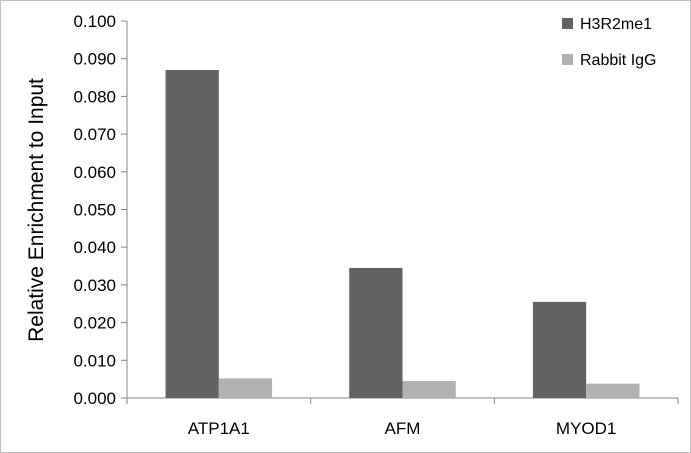  Describe the element at coordinates (245, 388) in the screenshot. I see `bar-rabbit-igg-atp1a1` at that location.